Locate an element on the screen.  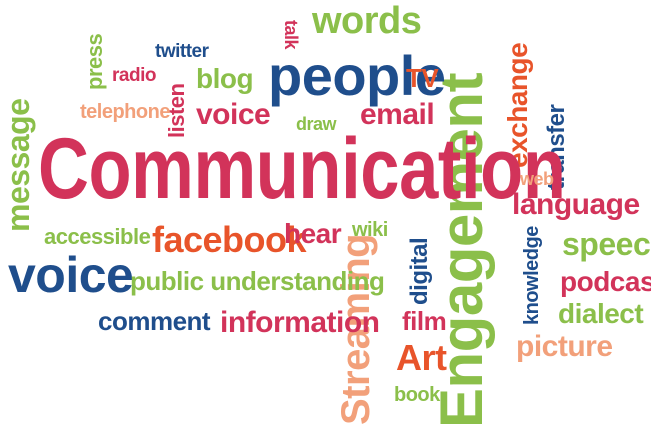
word-art: Art is located at coordinates (421, 357).